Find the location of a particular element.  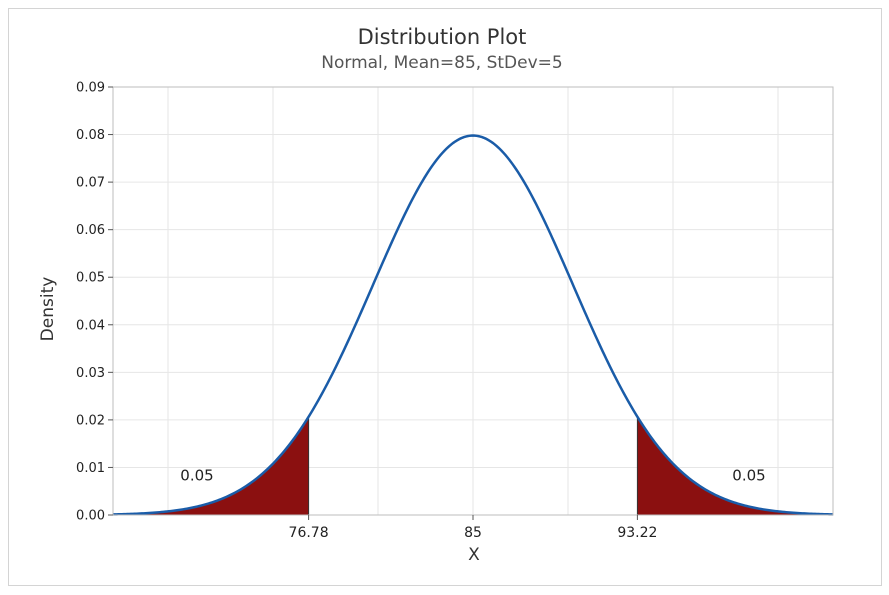

y-tick-label: 0.07 is located at coordinates (90, 183).